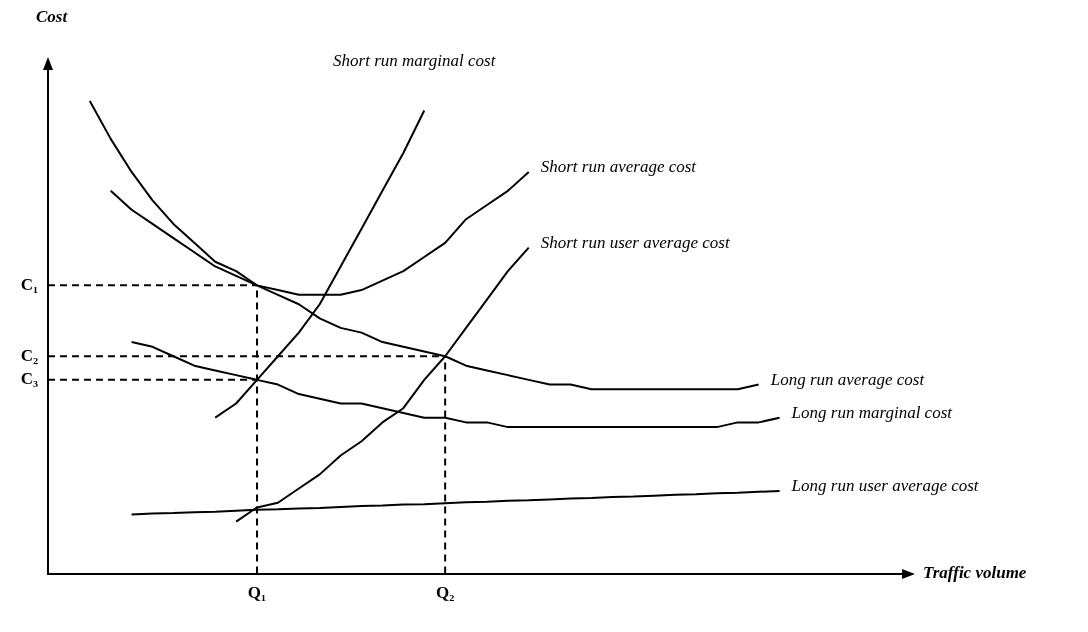 The width and height of the screenshot is (1088, 632). I want to click on x-axis-title: Traffic volume, so click(975, 572).